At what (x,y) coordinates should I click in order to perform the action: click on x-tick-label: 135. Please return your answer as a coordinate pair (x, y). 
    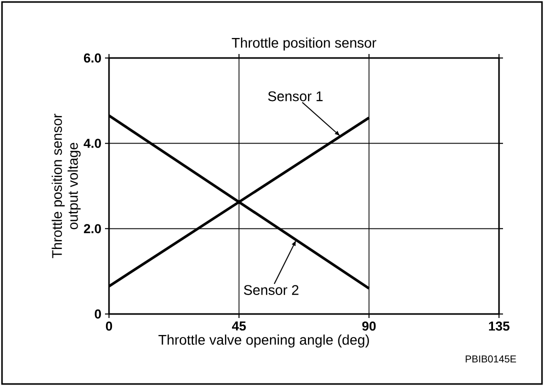
    Looking at the image, I should click on (499, 326).